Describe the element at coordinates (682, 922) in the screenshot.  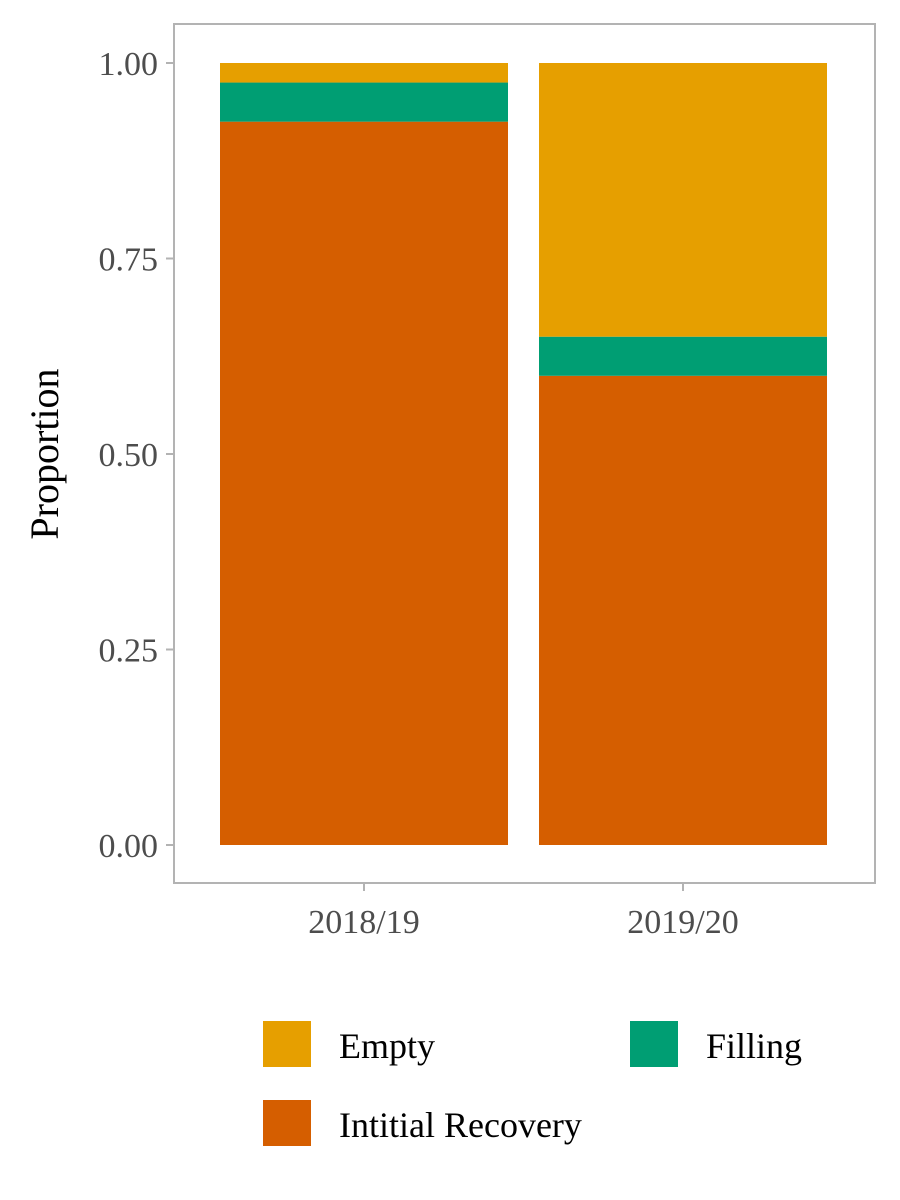
I see `x-tick-label: 2019/20` at that location.